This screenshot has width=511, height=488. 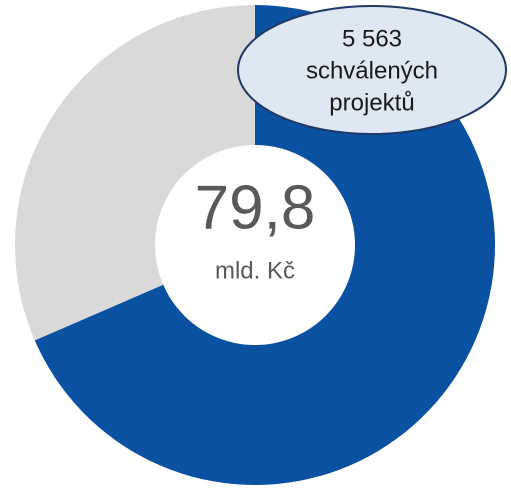 I want to click on center-value: 79,8, so click(x=255, y=207).